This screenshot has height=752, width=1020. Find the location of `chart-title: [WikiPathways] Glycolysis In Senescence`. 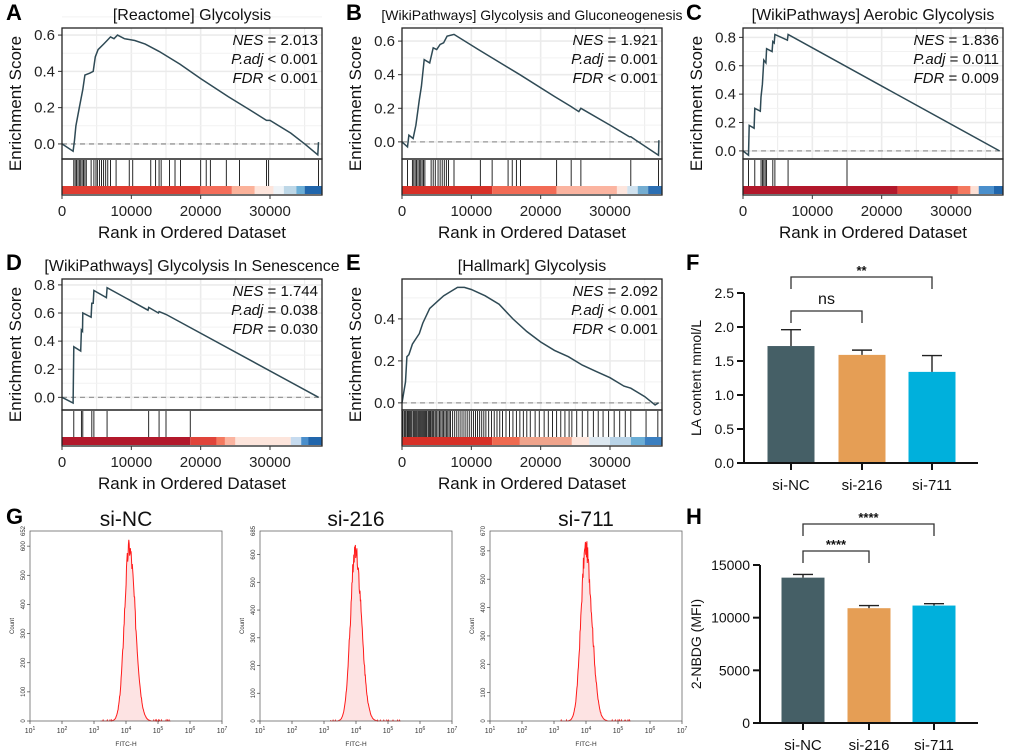

chart-title: [WikiPathways] Glycolysis In Senescence is located at coordinates (191, 266).